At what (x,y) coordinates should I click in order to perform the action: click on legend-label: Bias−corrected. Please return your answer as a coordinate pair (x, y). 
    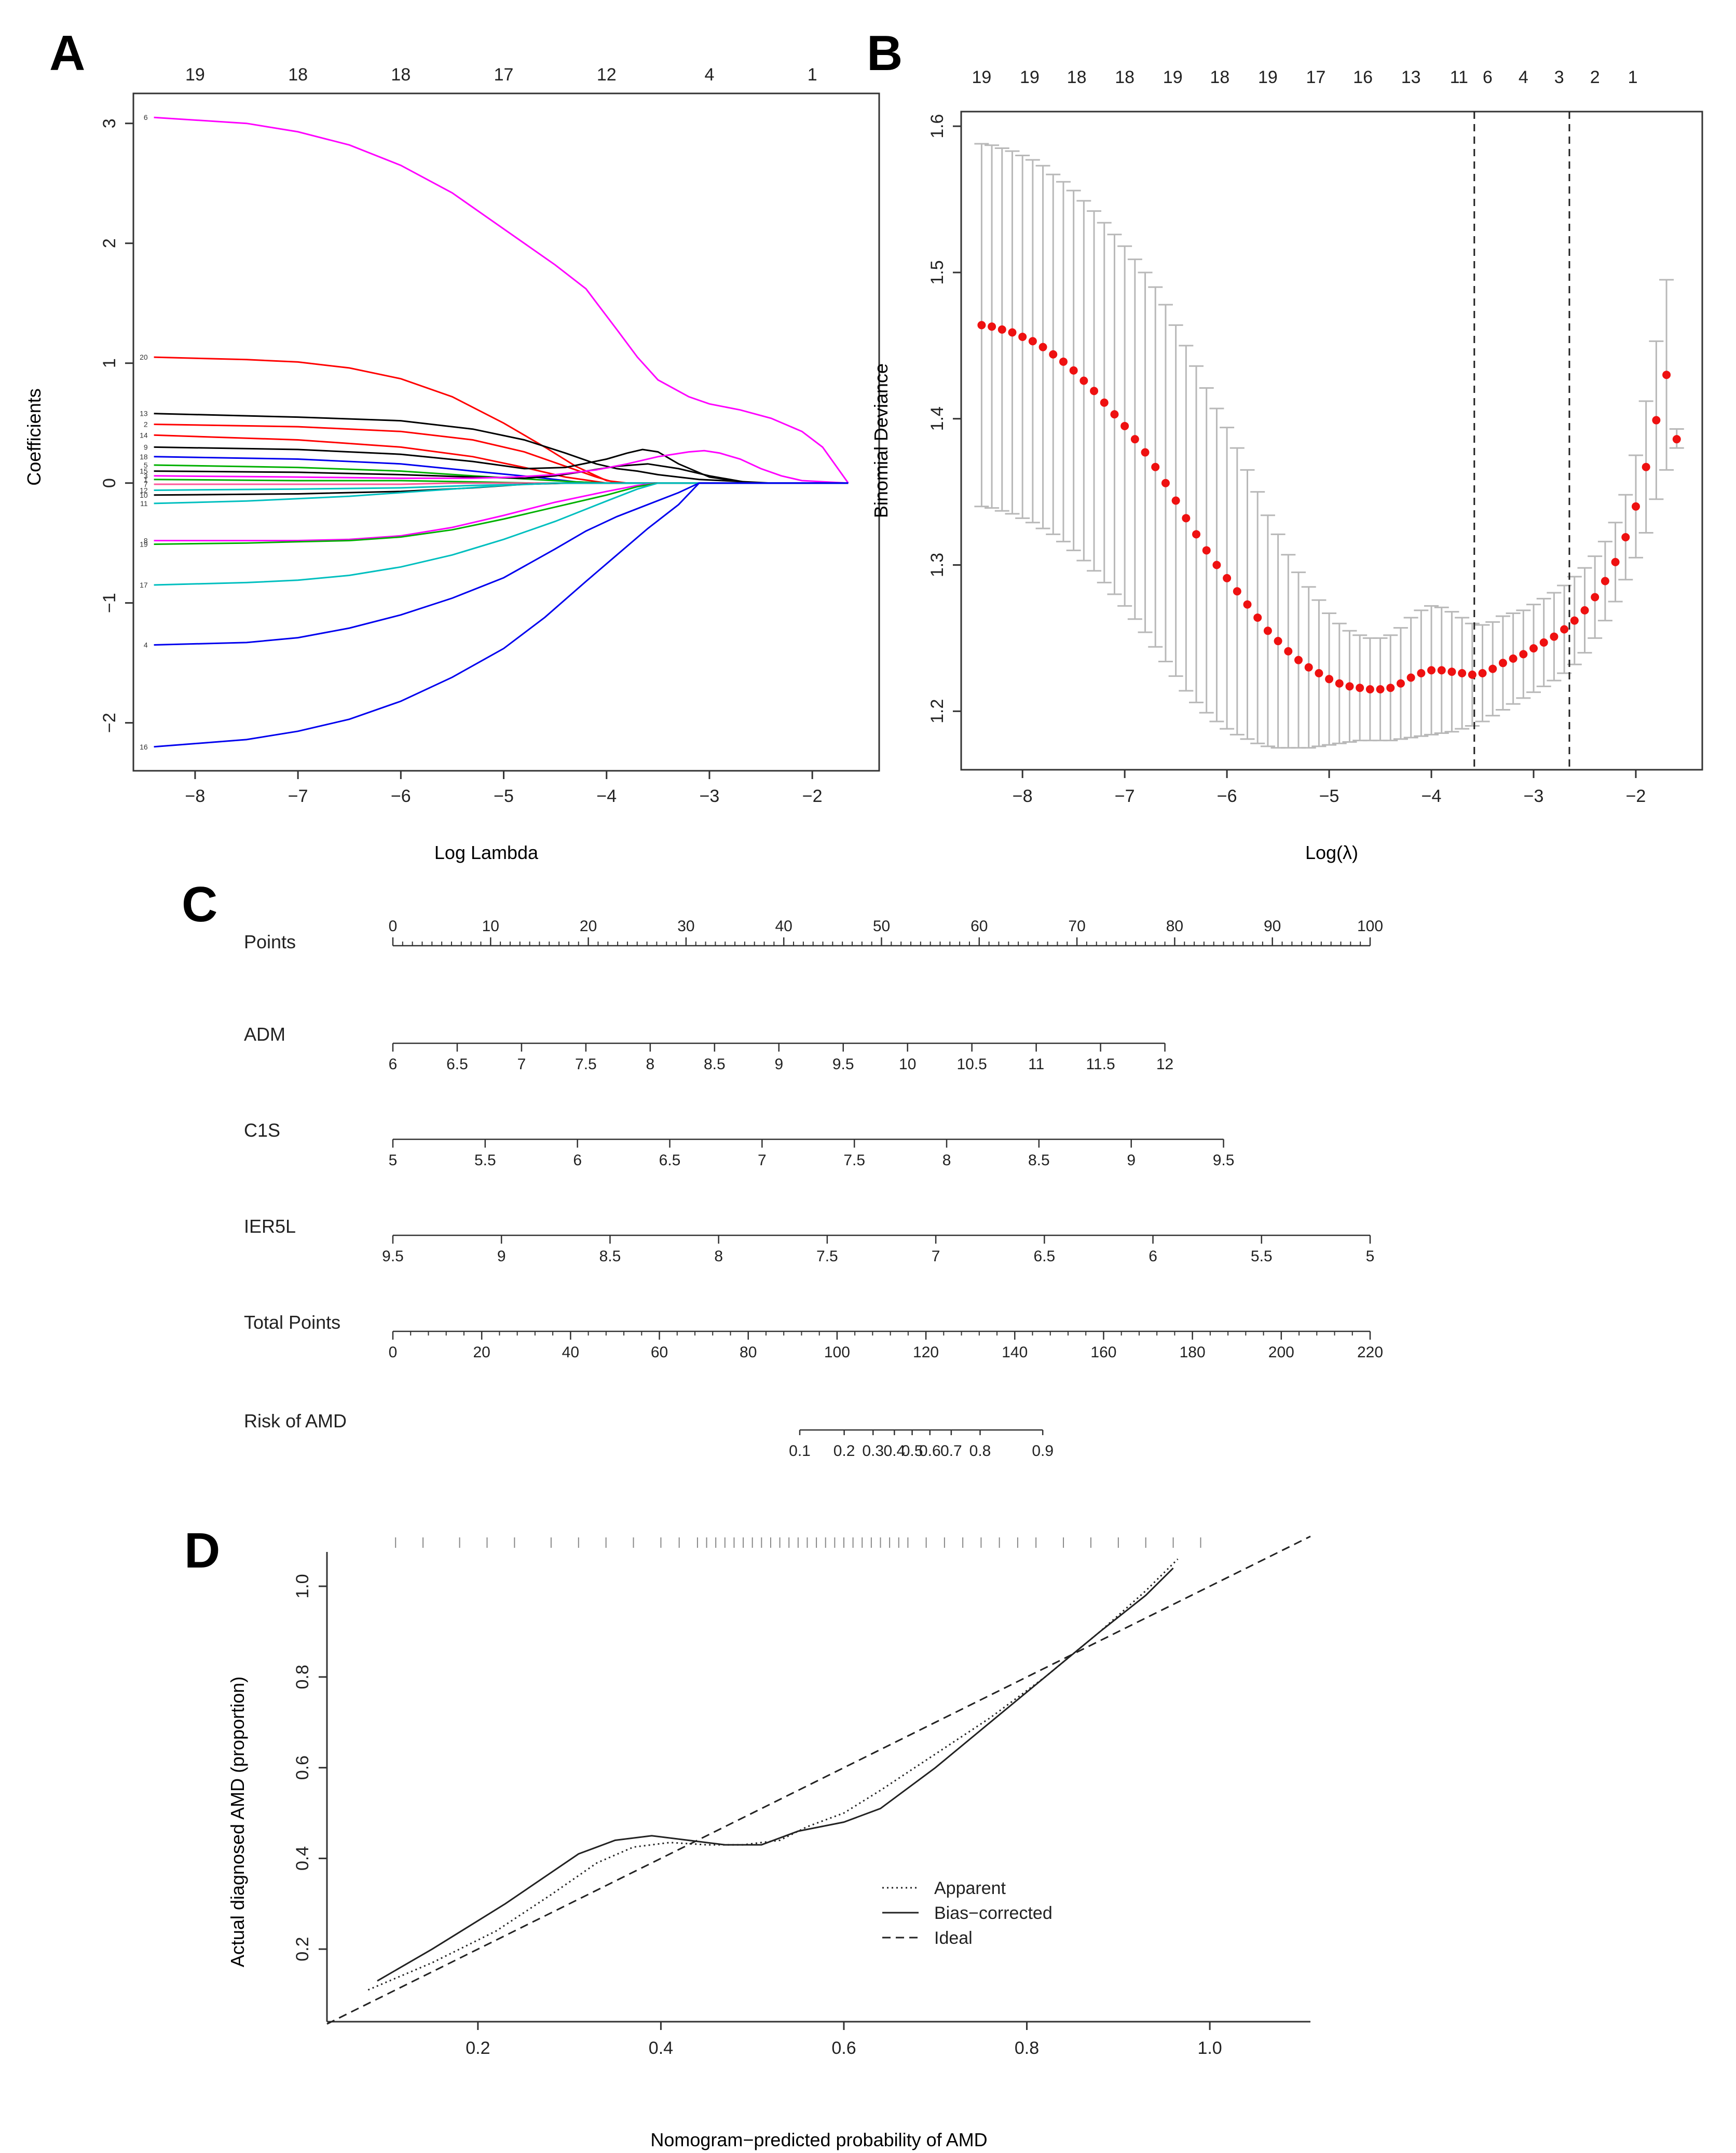
    Looking at the image, I should click on (993, 1913).